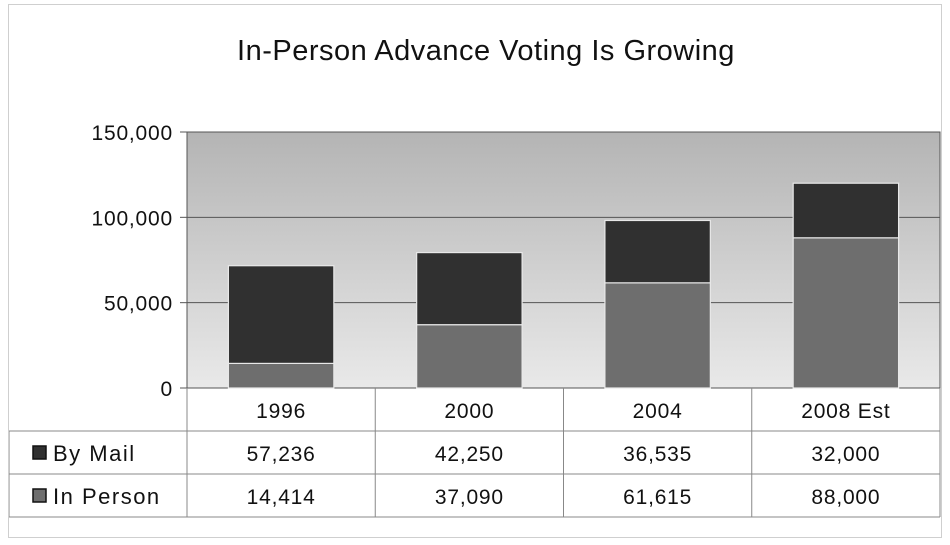 This screenshot has height=545, width=950. What do you see at coordinates (846, 313) in the screenshot?
I see `bar-in-person-2008-est` at bounding box center [846, 313].